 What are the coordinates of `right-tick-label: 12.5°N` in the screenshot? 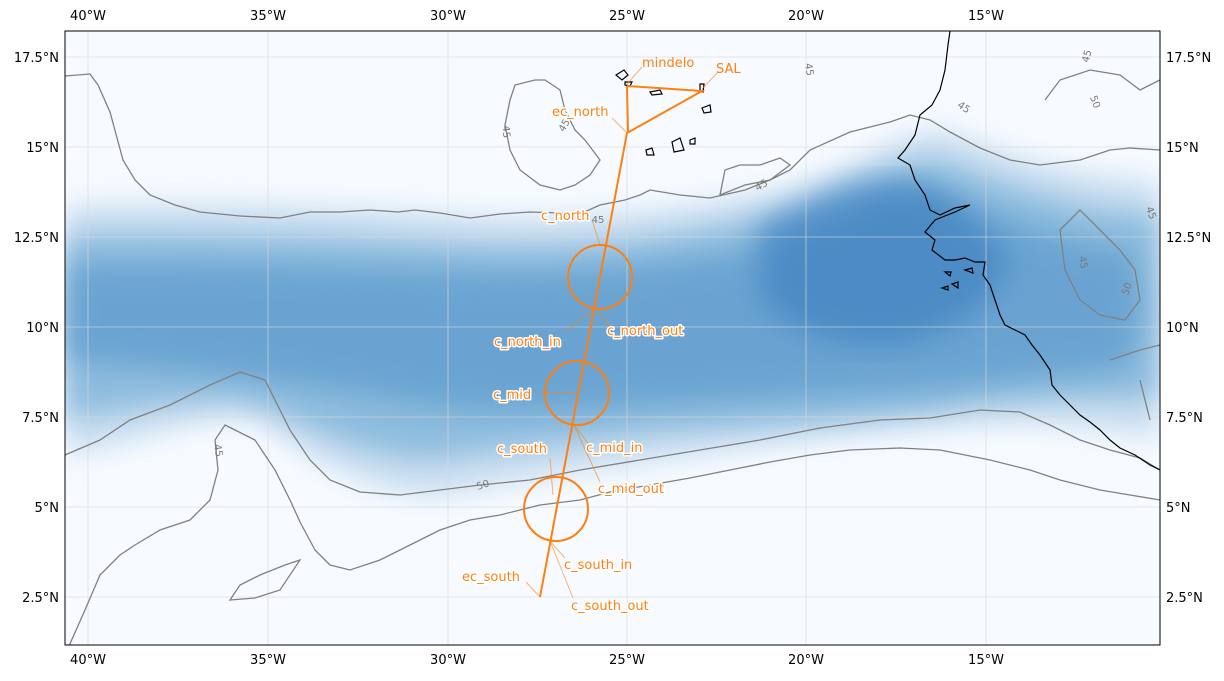 It's located at (1188, 238).